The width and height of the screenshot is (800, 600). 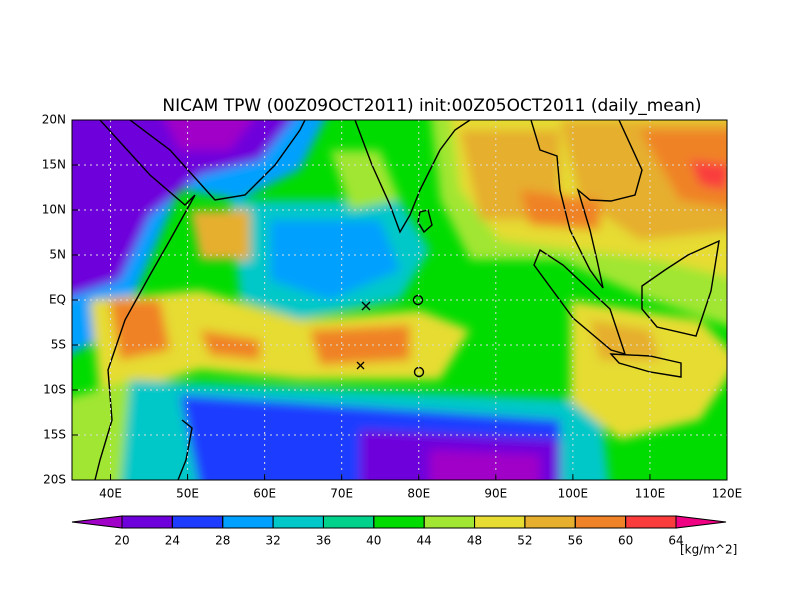 I want to click on y-tick-label: 5S, so click(x=58, y=345).